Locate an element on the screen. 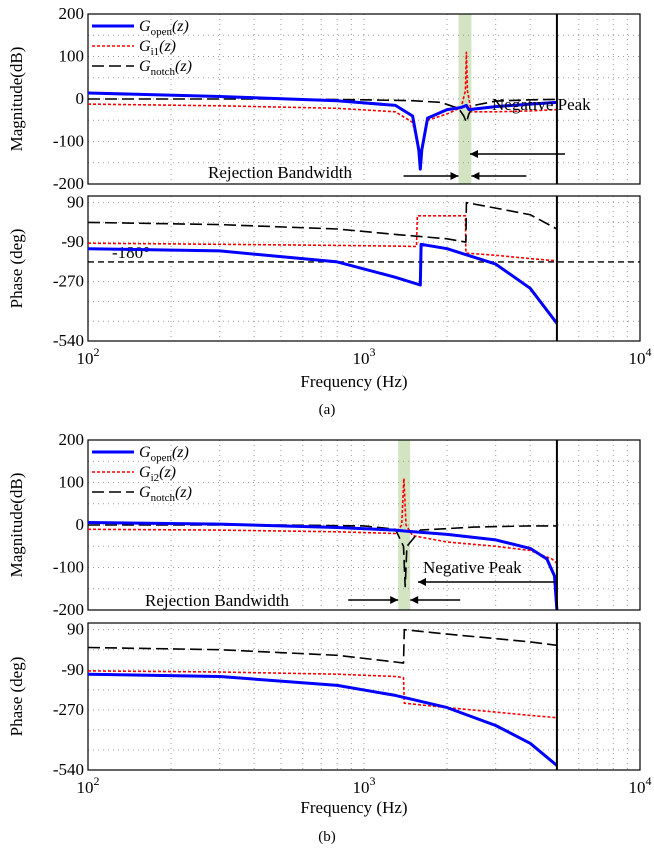 Image resolution: width=654 pixels, height=854 pixels. ytick-b-phase: -540 is located at coordinates (68, 769).